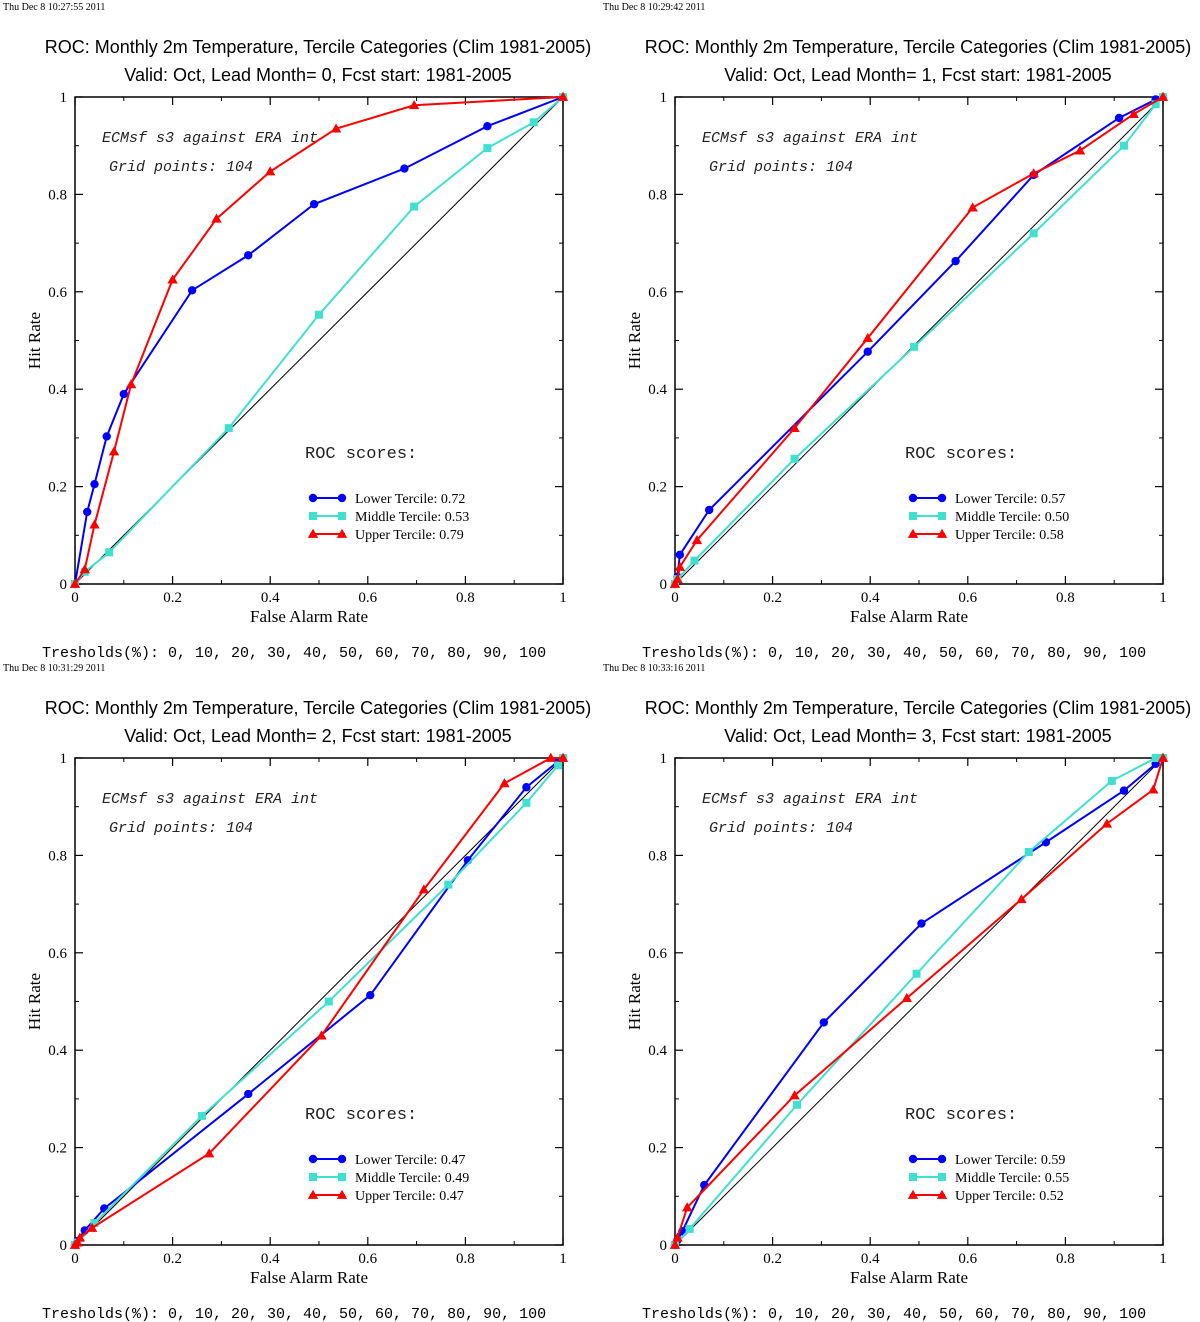  Describe the element at coordinates (810, 138) in the screenshot. I see `model-annotation: ECMsf s3 against ERA int` at that location.